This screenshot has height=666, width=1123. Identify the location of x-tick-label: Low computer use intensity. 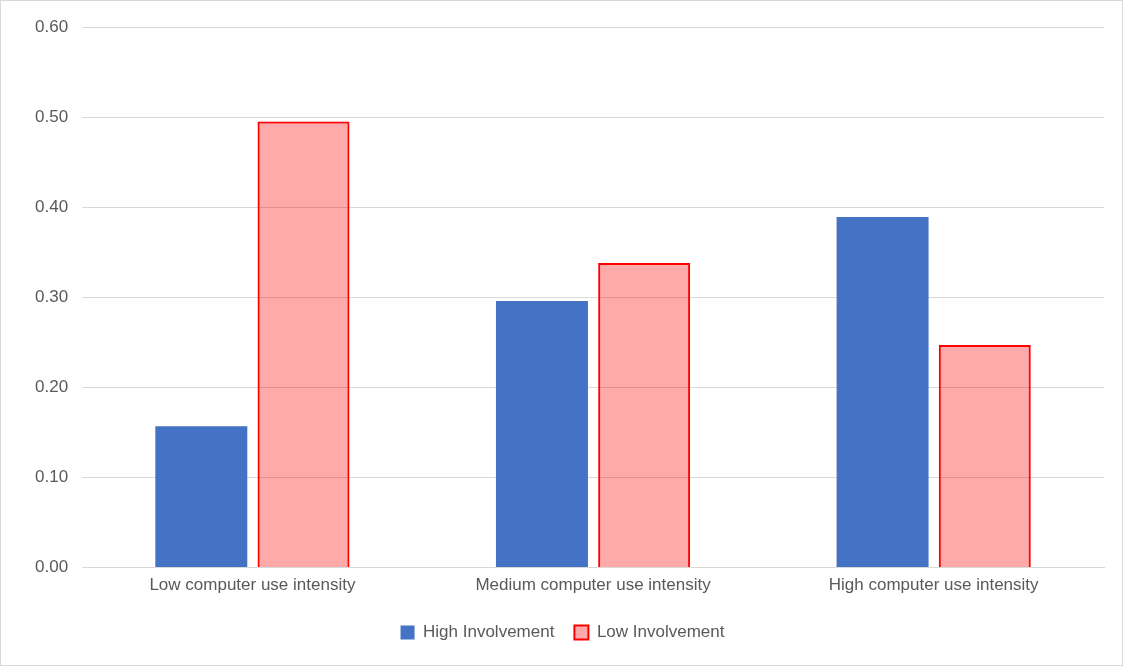
(252, 585).